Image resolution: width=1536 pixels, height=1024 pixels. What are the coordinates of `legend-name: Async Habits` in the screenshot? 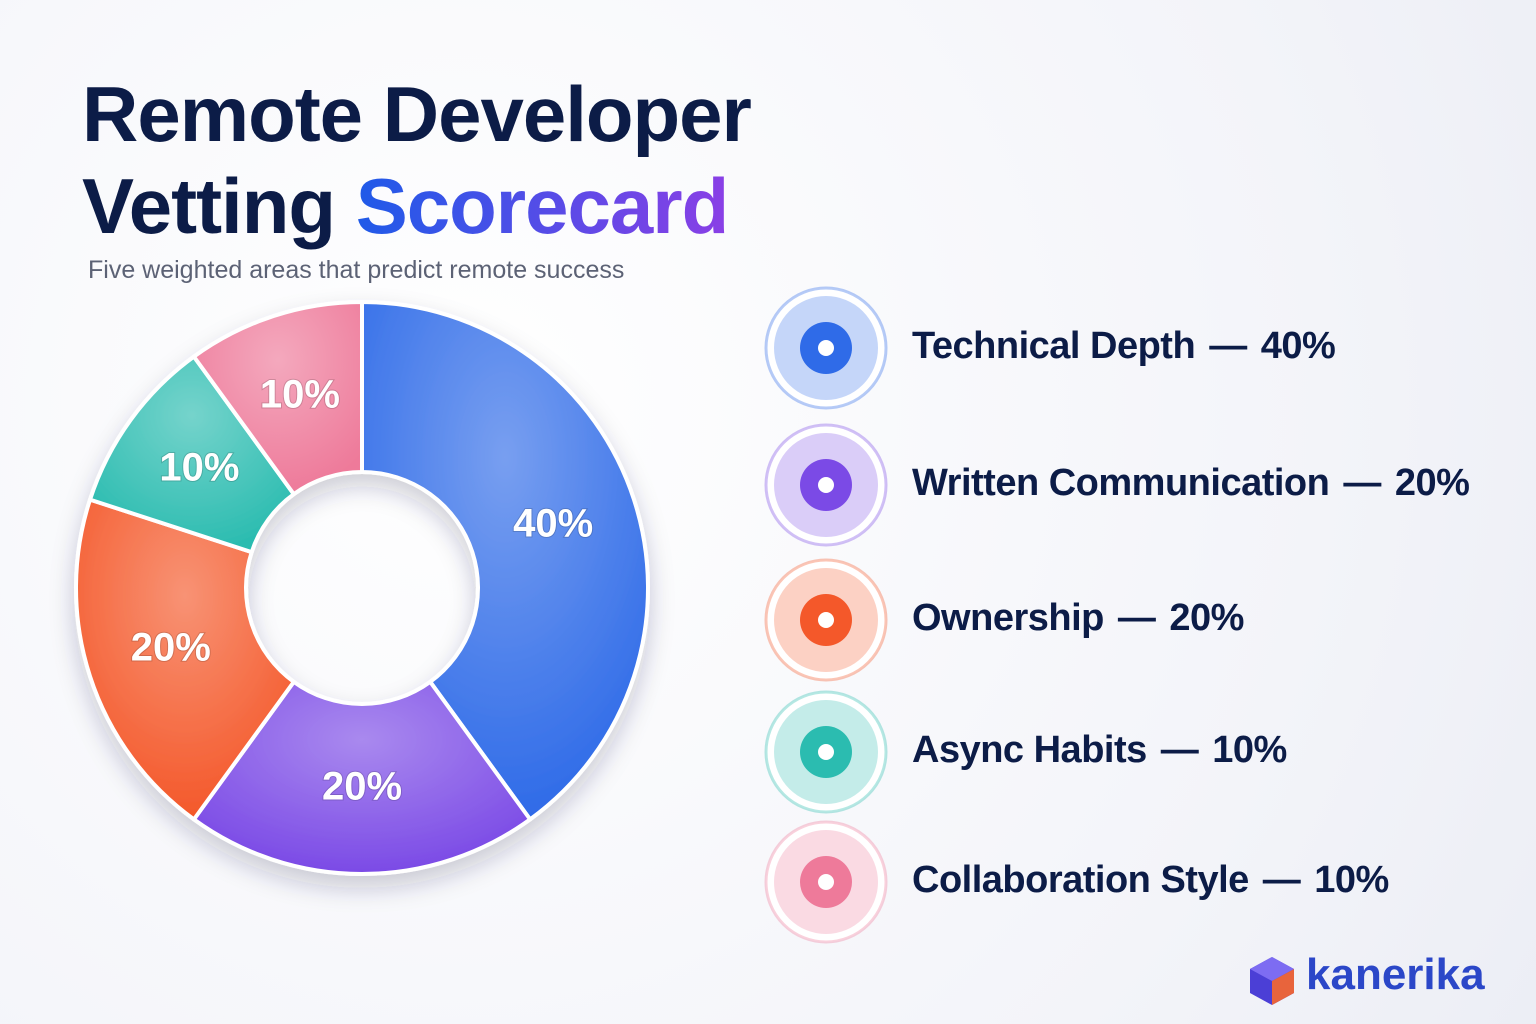 It's located at (1029, 750).